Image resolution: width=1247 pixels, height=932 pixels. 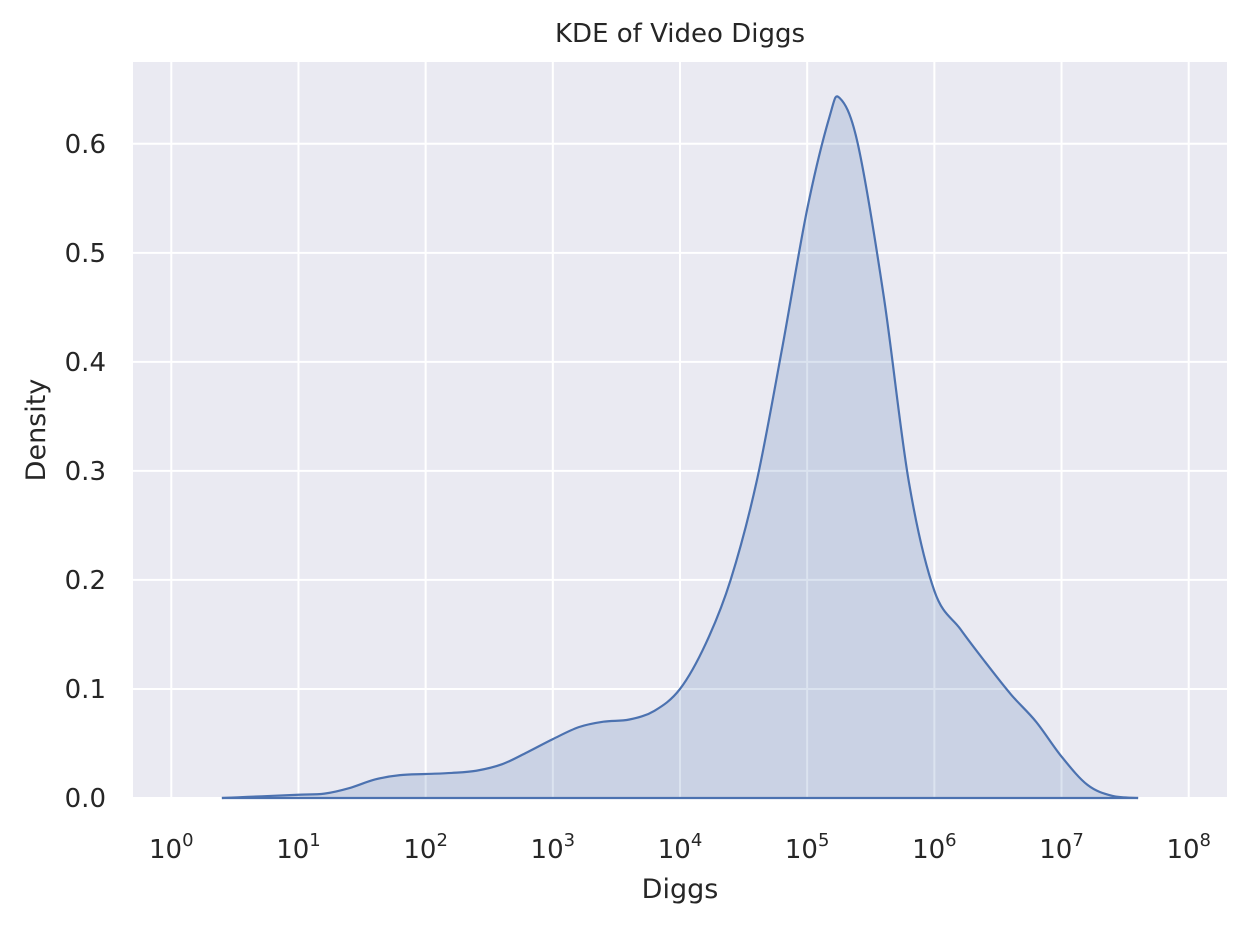 What do you see at coordinates (553, 847) in the screenshot?
I see `x-tick-label: 10³` at bounding box center [553, 847].